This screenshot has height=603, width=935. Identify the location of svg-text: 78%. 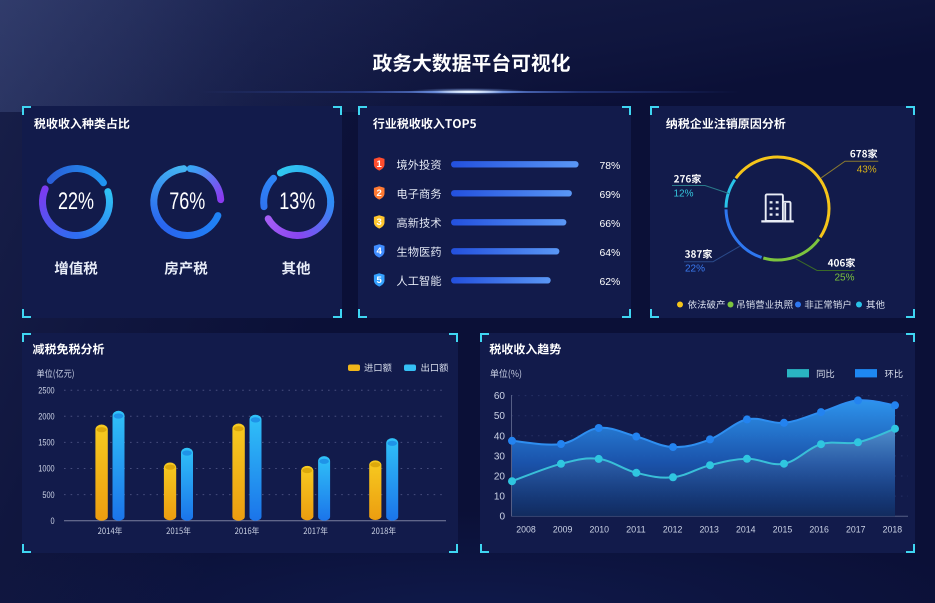
(610, 166).